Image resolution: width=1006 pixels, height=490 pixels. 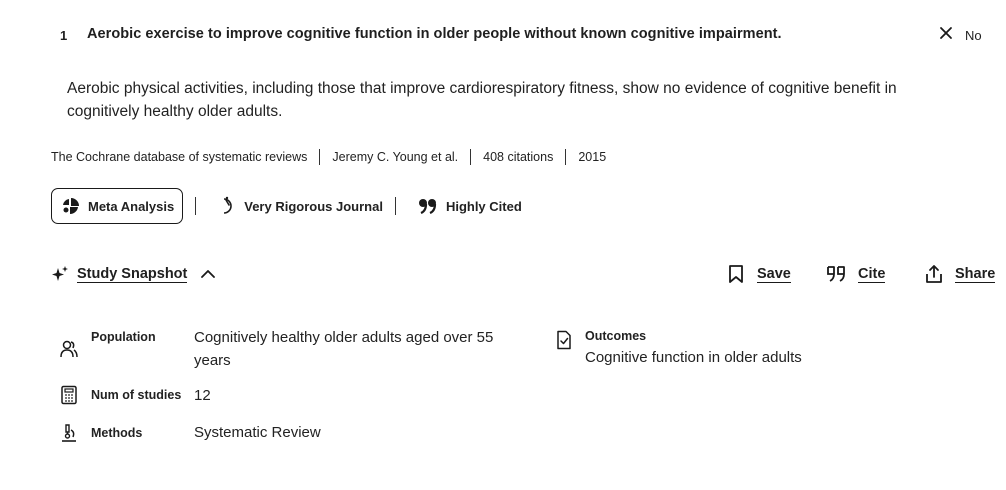 What do you see at coordinates (564, 340) in the screenshot?
I see `checklist-icon` at bounding box center [564, 340].